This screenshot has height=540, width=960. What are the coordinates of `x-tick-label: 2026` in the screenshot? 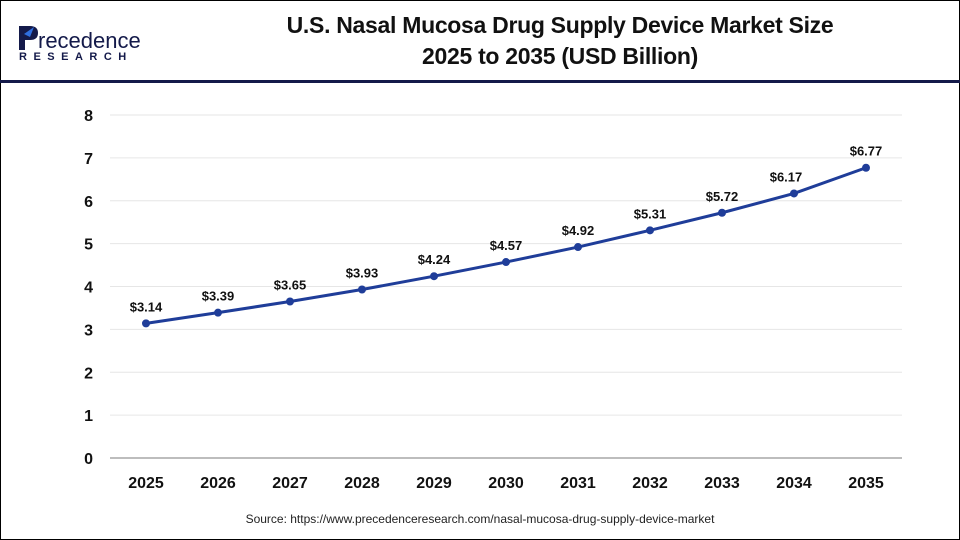 It's located at (218, 483).